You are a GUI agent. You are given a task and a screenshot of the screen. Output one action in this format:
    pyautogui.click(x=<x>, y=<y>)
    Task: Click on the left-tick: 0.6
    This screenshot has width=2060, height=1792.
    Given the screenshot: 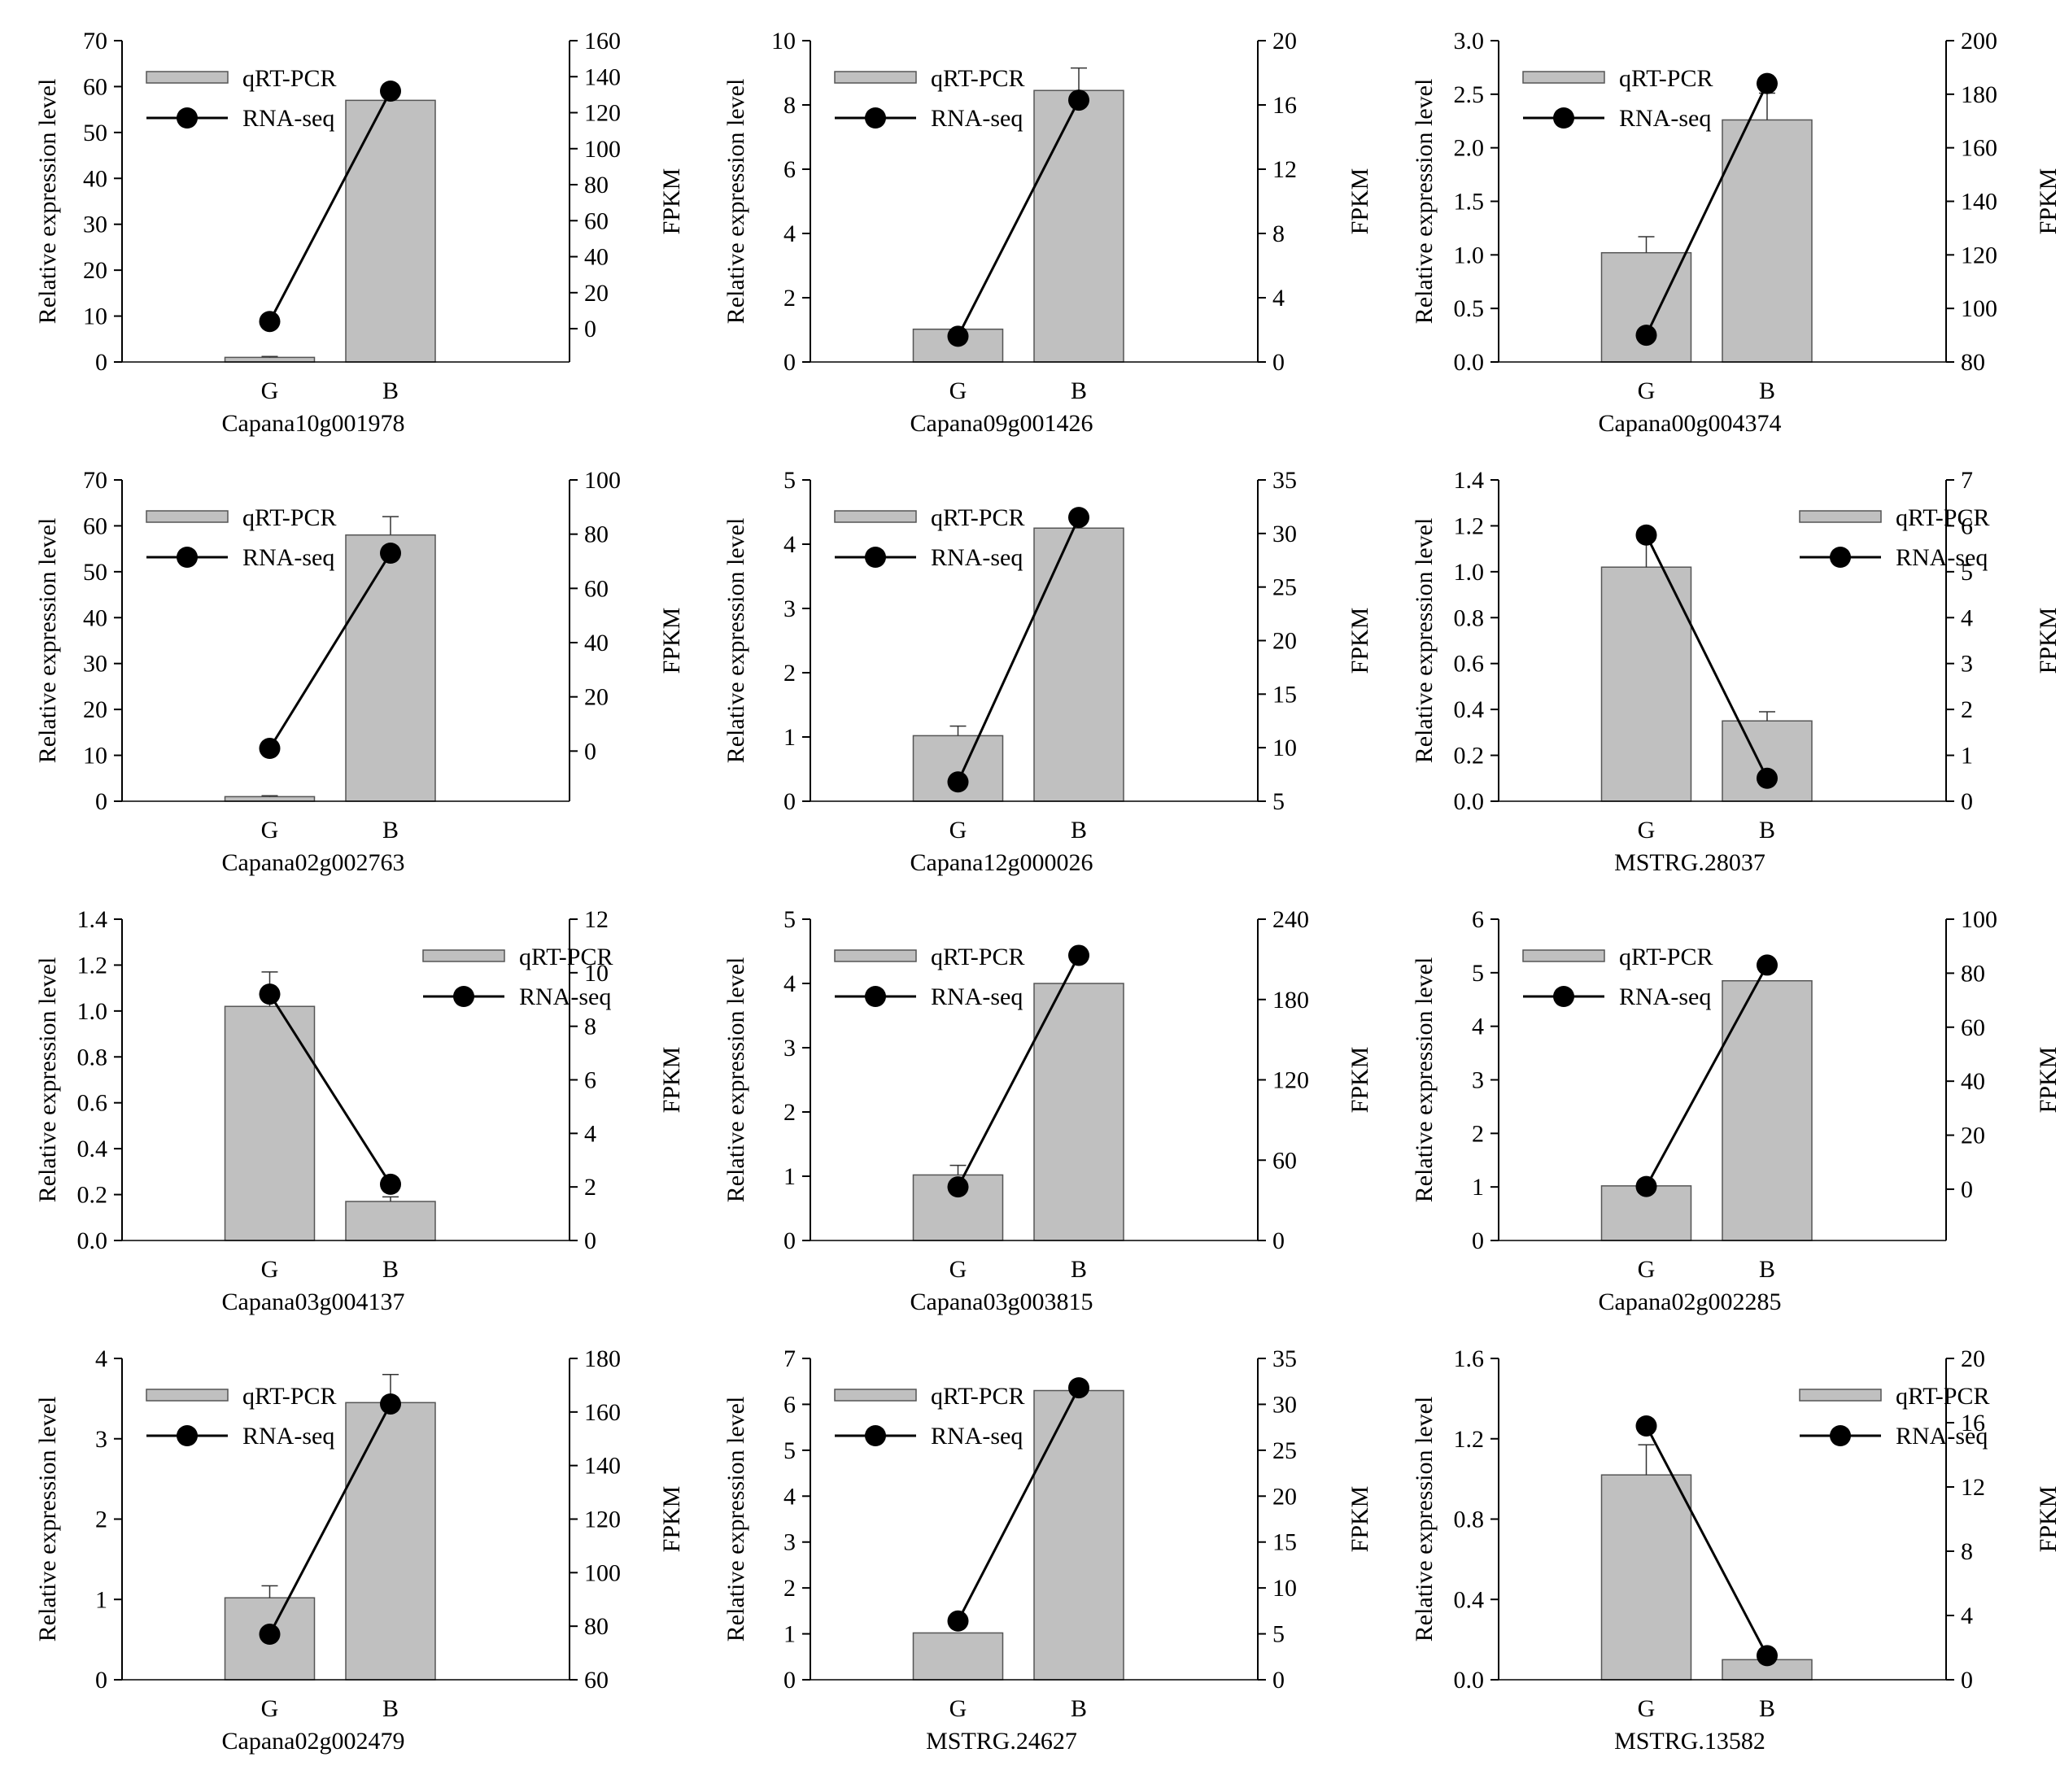 What is the action you would take?
    pyautogui.click(x=99, y=1103)
    